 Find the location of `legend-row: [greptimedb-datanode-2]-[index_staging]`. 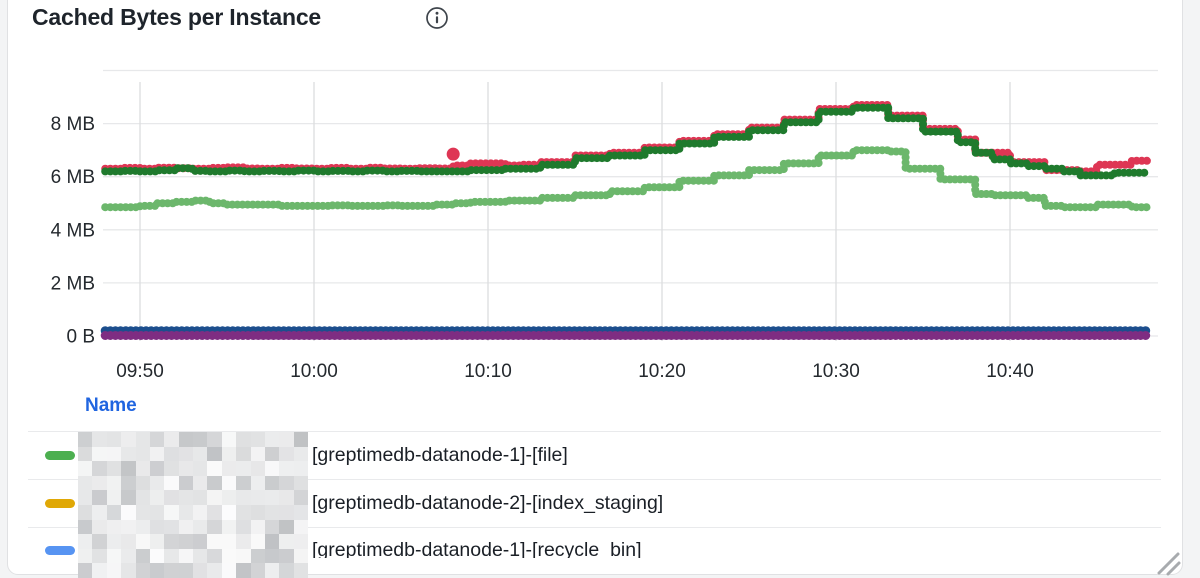

legend-row: [greptimedb-datanode-2]-[index_staging] is located at coordinates (600, 503).